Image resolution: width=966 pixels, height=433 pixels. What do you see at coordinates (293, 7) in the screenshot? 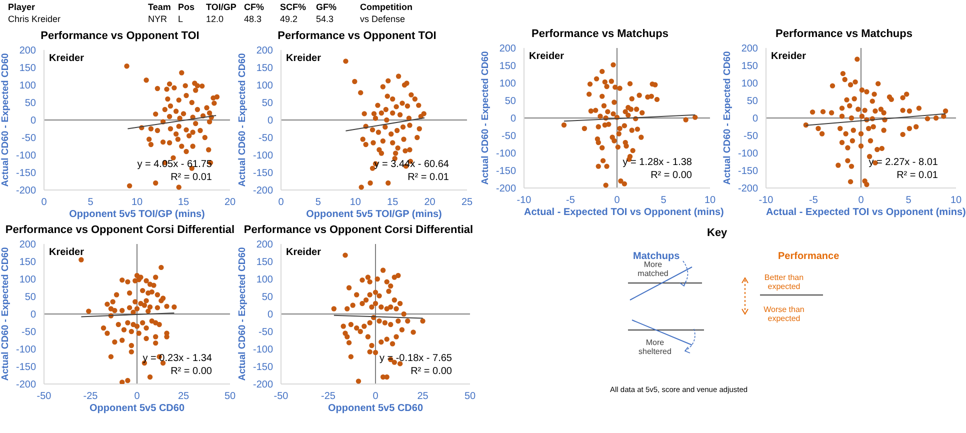
I see `text: SCF%` at bounding box center [293, 7].